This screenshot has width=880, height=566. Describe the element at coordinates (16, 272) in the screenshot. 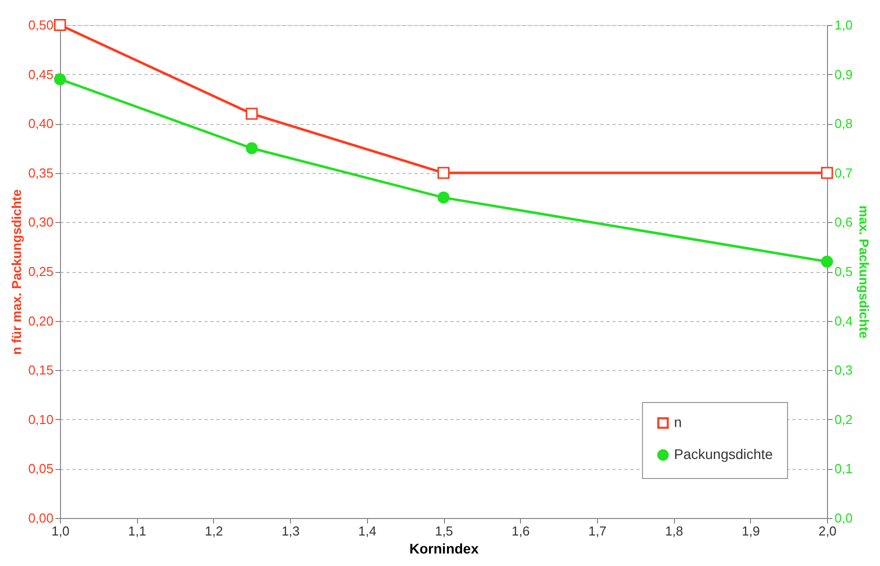

I see `y-axis-title: n für max. Packungsdichte` at that location.